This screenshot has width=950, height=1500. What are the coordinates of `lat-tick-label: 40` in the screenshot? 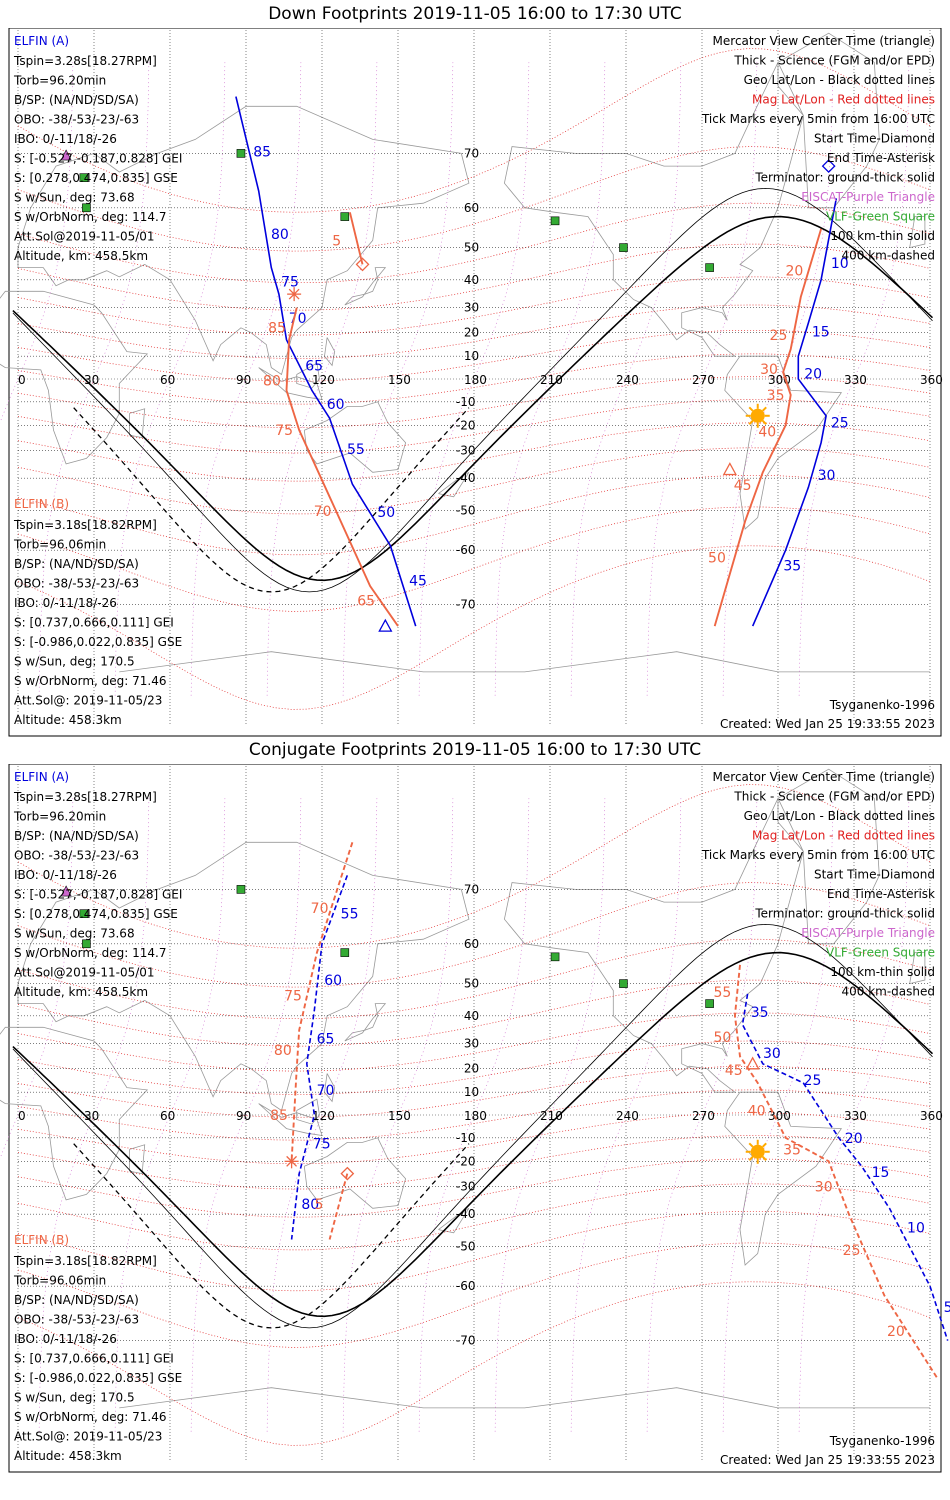 It's located at (471, 1016).